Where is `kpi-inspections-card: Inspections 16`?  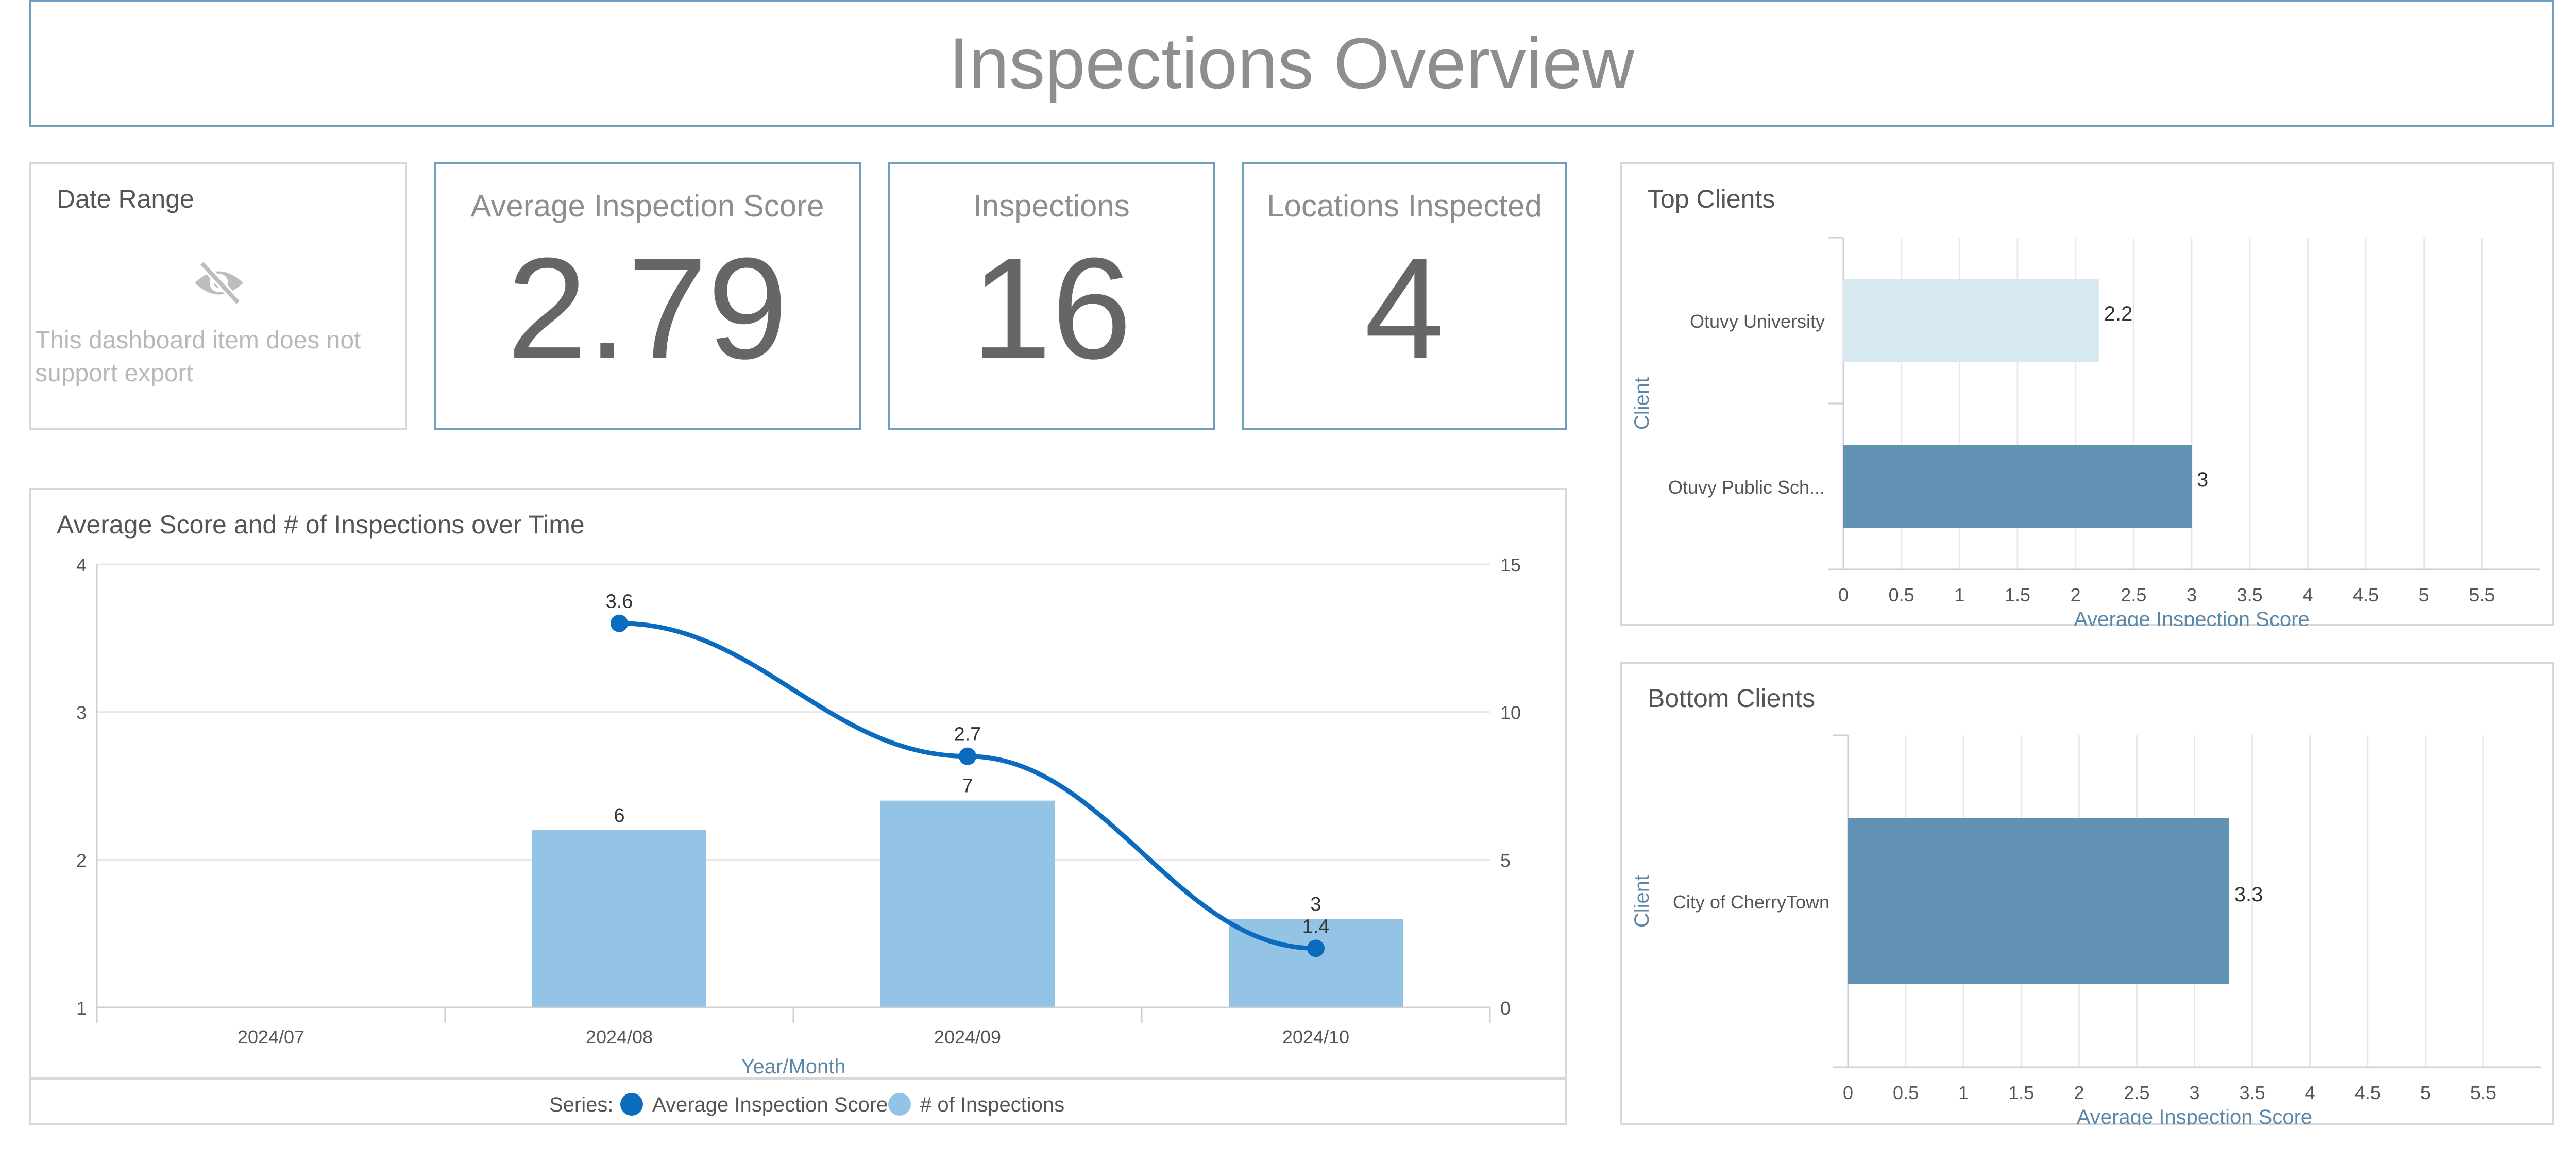 kpi-inspections-card: Inspections 16 is located at coordinates (1051, 296).